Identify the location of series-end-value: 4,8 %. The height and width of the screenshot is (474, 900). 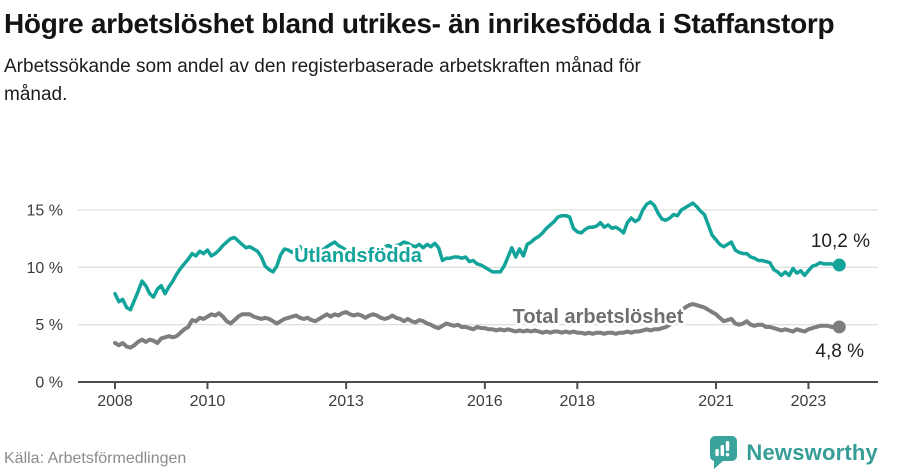
(839, 351).